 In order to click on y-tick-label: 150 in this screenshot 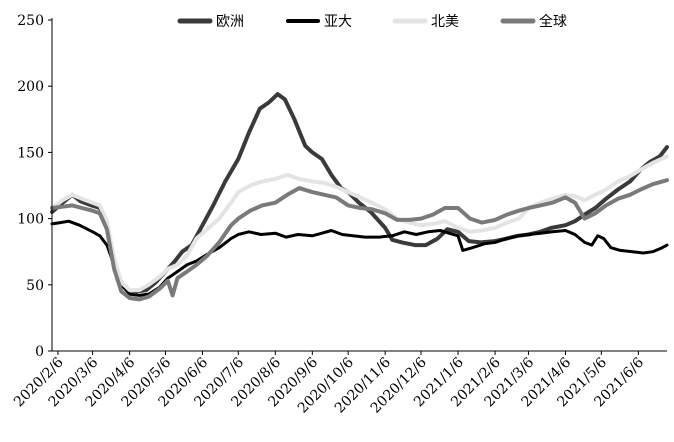, I will do `click(30, 153)`.